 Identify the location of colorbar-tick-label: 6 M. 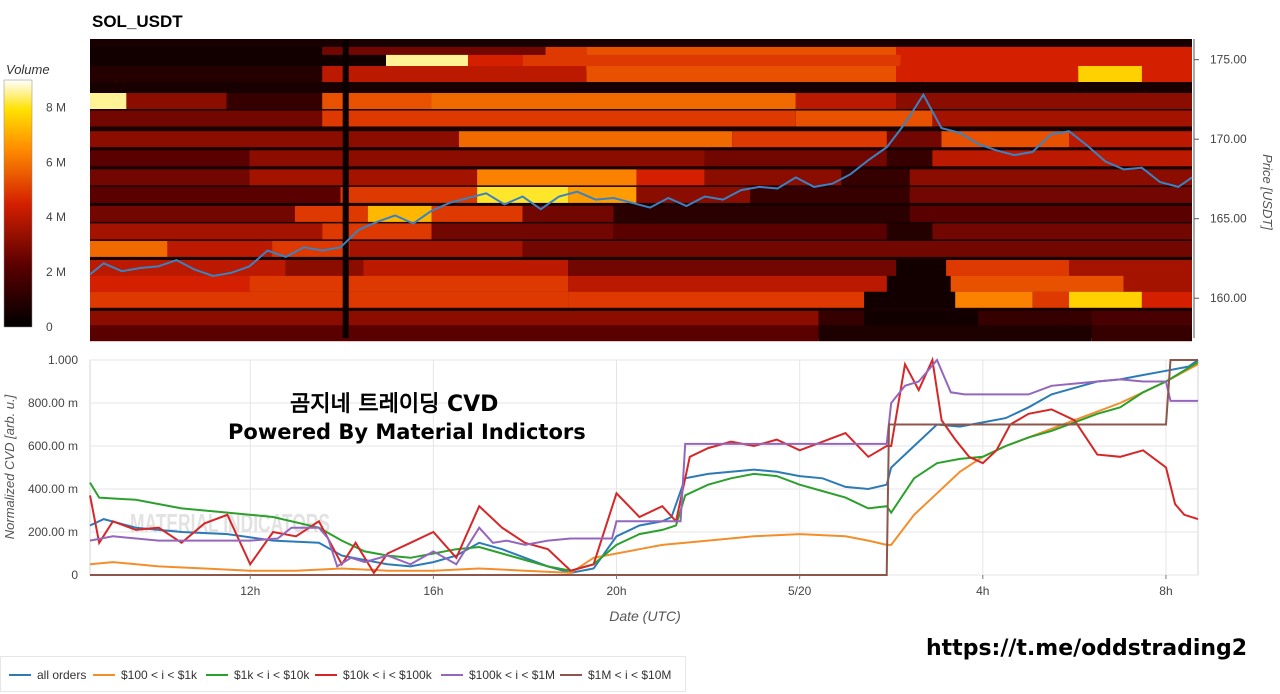
(56, 162).